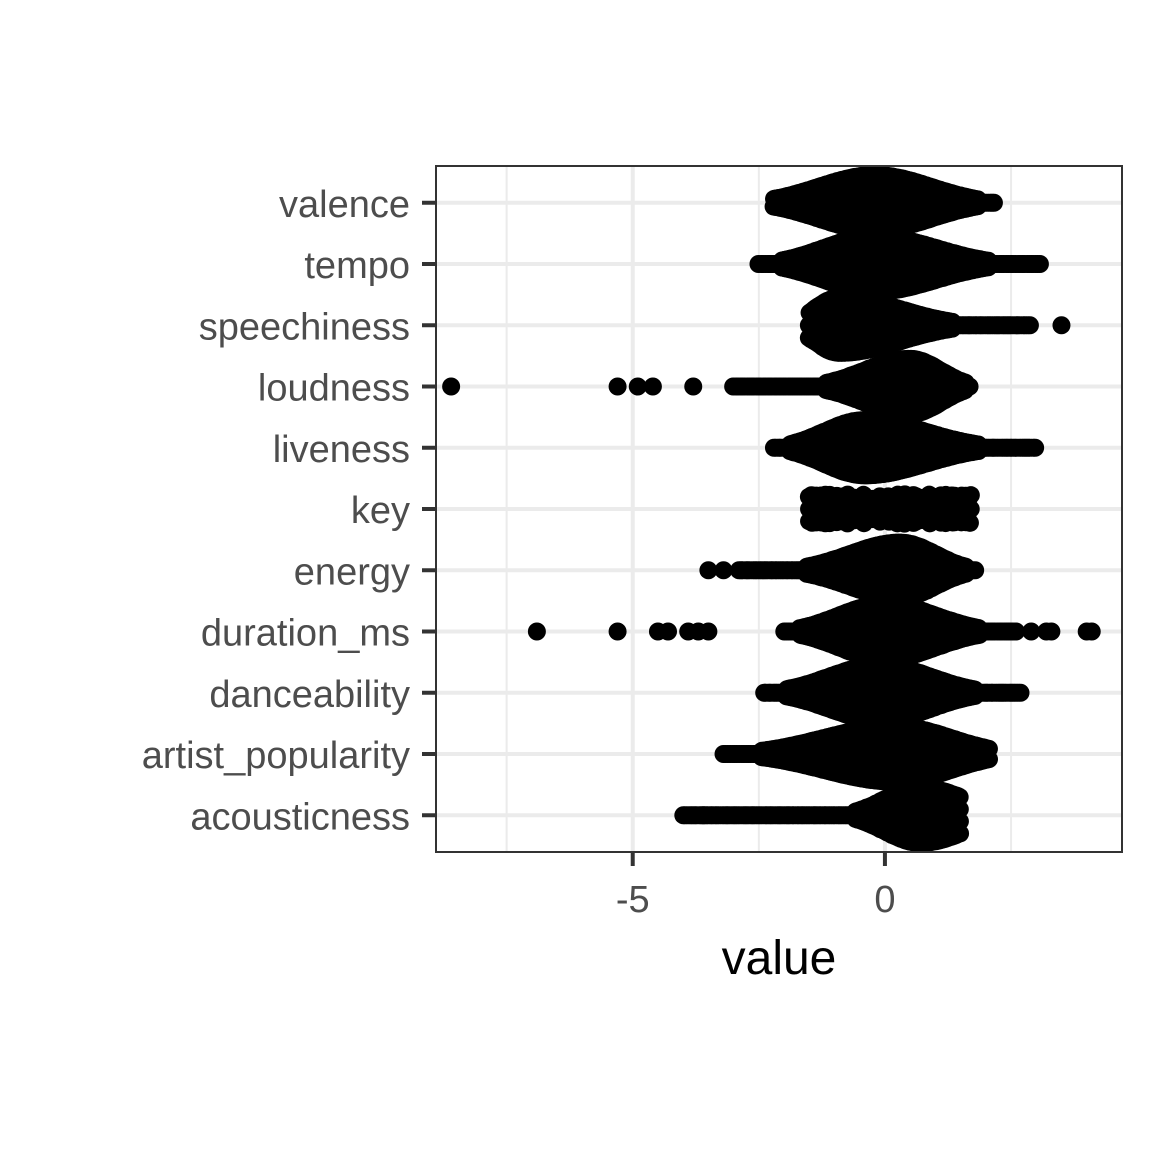 Image resolution: width=1152 pixels, height=1152 pixels. What do you see at coordinates (309, 695) in the screenshot?
I see `y-tick-label-danceability: danceability` at bounding box center [309, 695].